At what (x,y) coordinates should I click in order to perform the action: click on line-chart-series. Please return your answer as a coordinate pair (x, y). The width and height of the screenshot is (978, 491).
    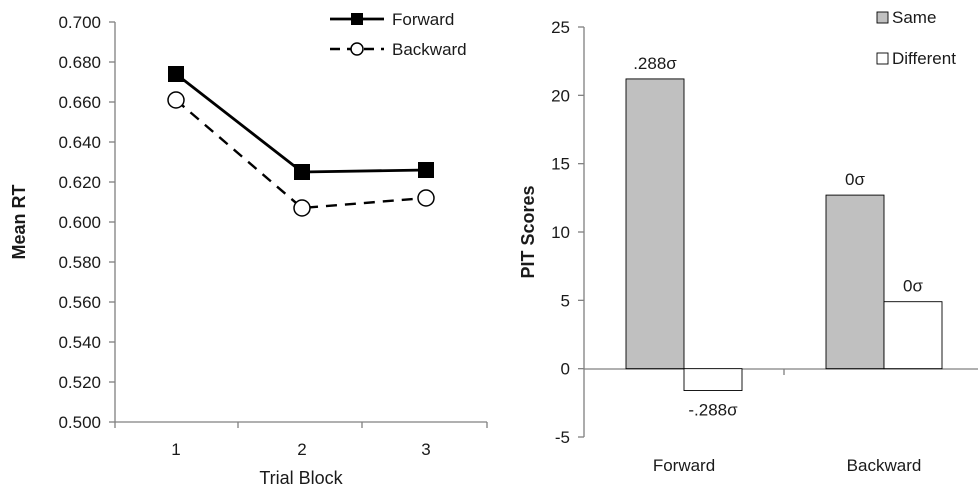
    Looking at the image, I should click on (301, 141).